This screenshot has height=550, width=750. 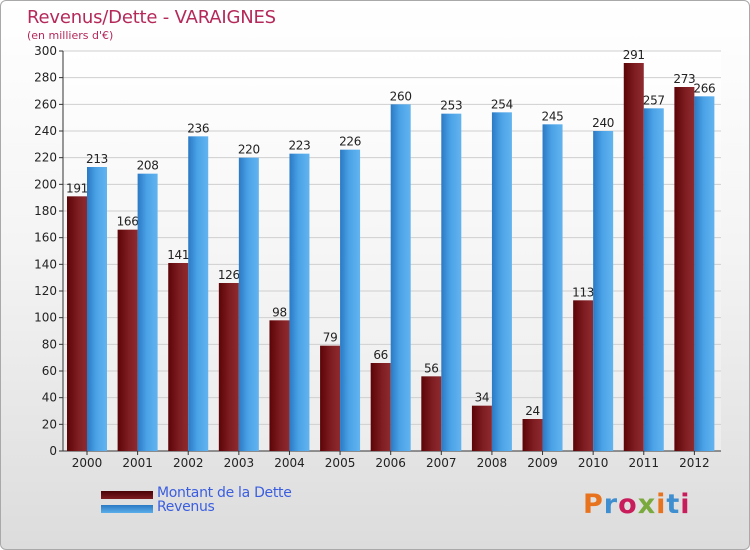 What do you see at coordinates (593, 504) in the screenshot?
I see `logo-letter: P` at bounding box center [593, 504].